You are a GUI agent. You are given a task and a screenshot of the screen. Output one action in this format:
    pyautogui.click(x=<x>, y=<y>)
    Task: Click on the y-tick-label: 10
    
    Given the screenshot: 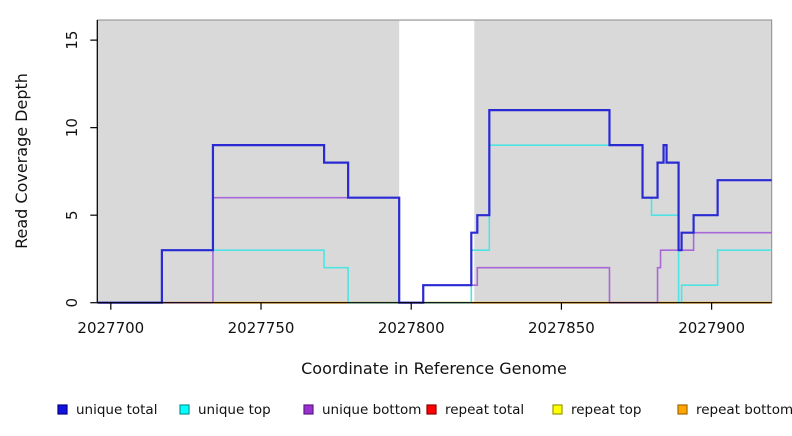 What is the action you would take?
    pyautogui.click(x=72, y=127)
    